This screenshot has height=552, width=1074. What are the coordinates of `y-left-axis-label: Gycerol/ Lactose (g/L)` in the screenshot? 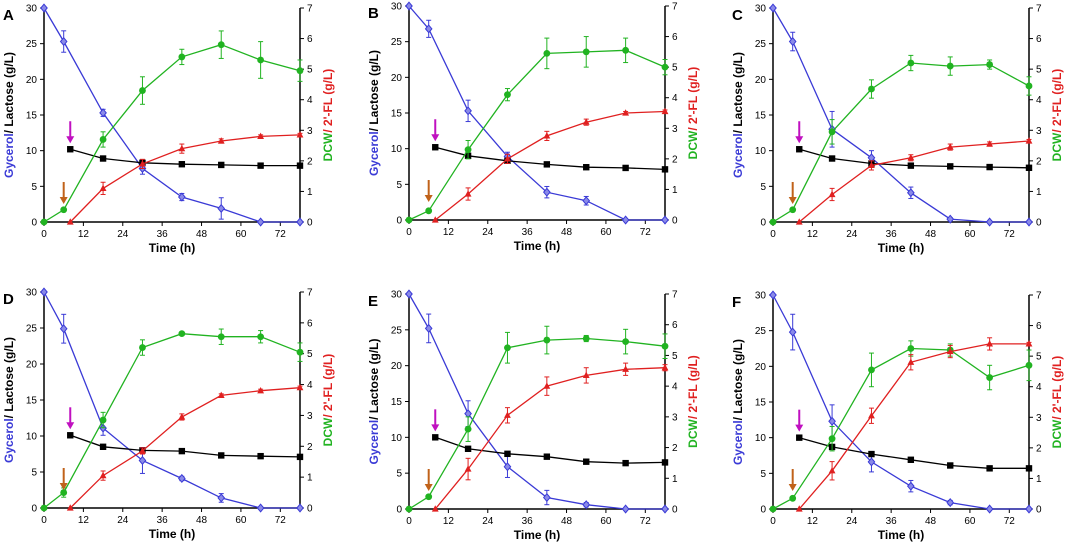 It's located at (738, 115).